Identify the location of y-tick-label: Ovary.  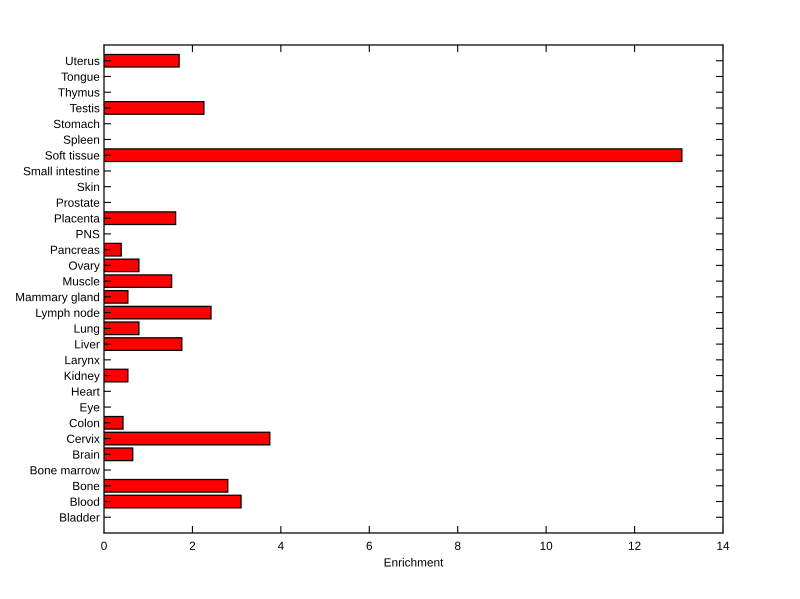
(84, 266).